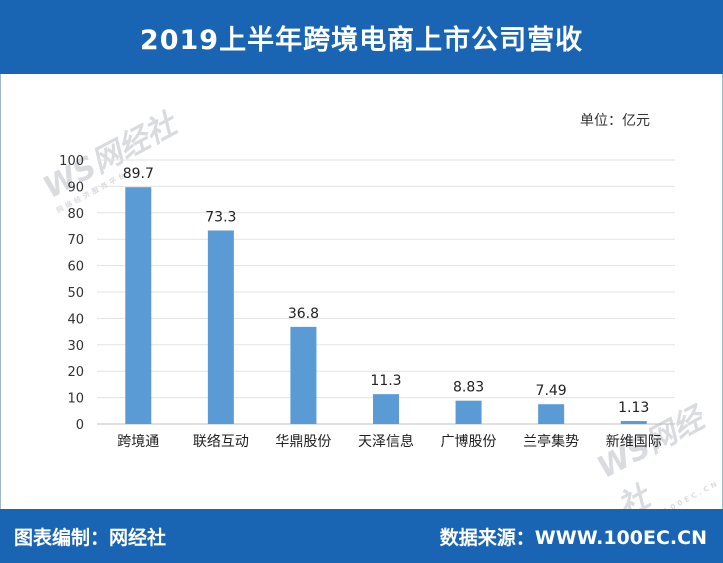  I want to click on unit-label: 单位：亿元, so click(615, 121).